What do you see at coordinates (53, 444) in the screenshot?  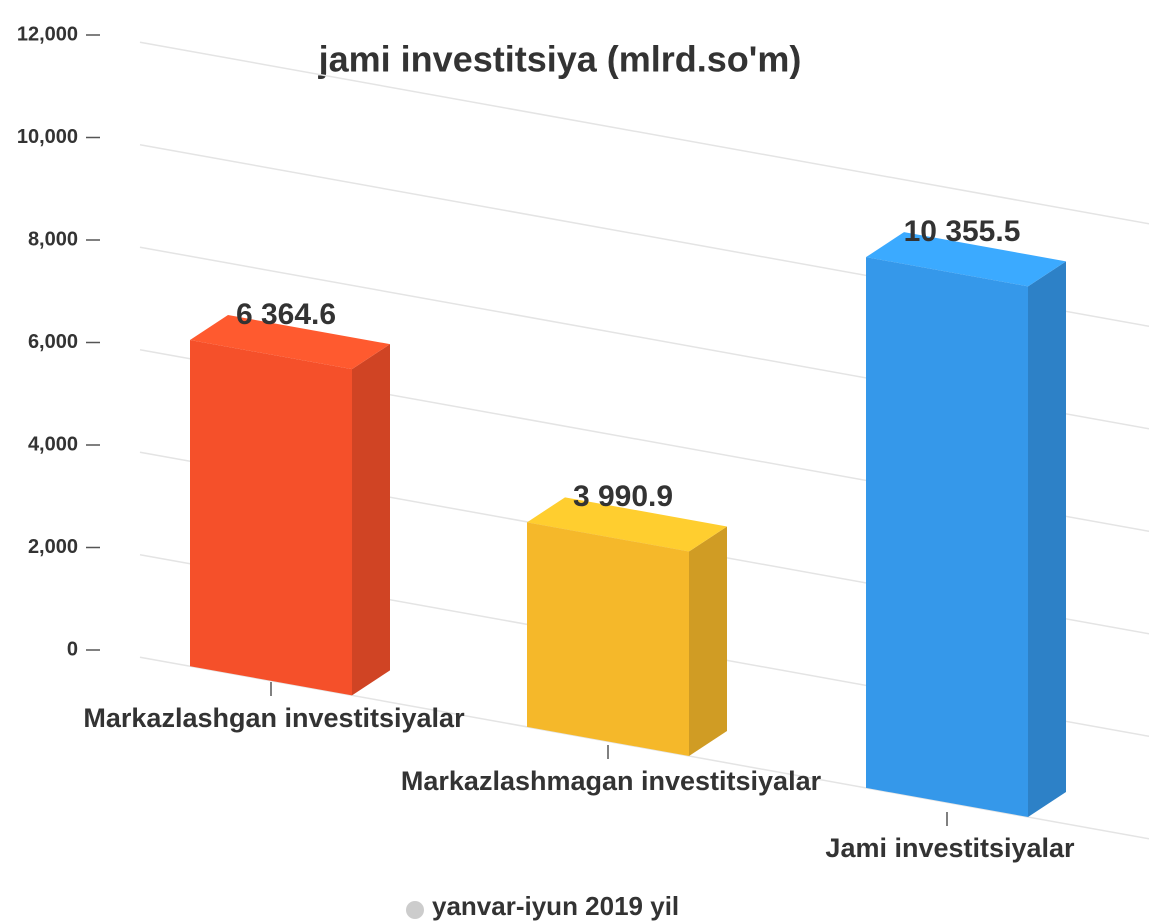 I see `y-tick-label: 4,000` at bounding box center [53, 444].